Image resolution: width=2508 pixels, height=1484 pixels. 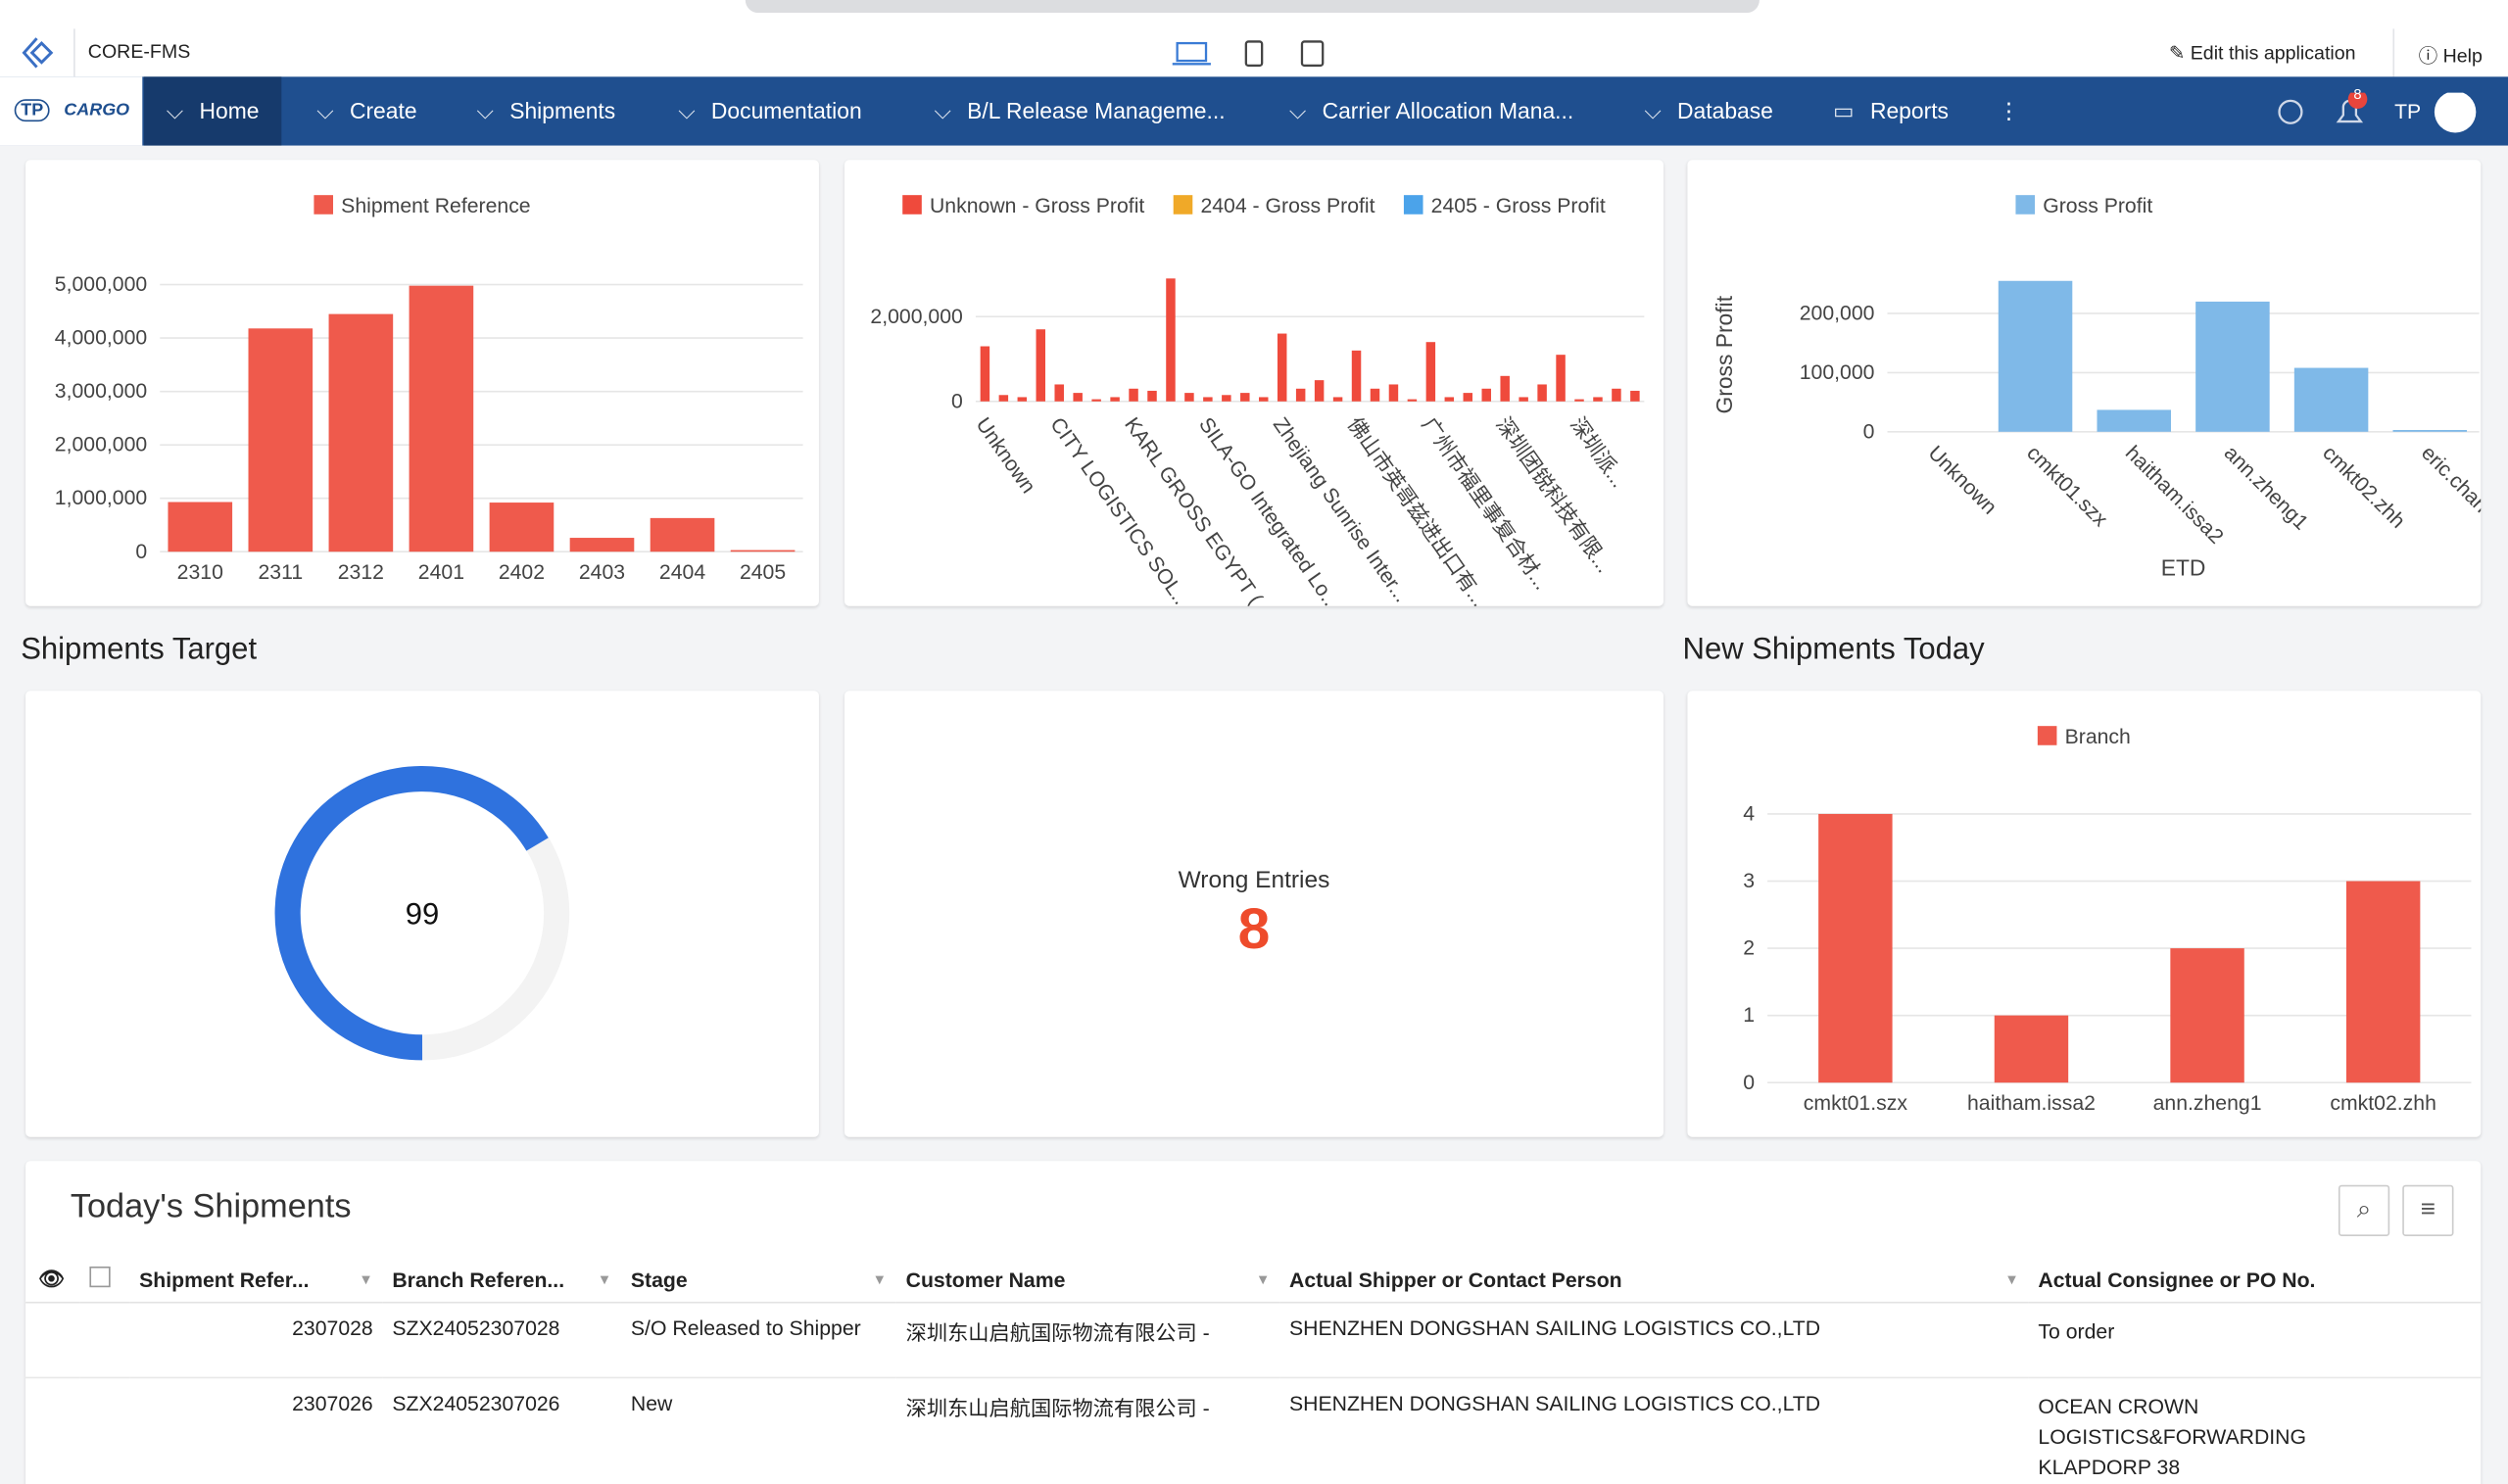 What do you see at coordinates (2266, 488) in the screenshot?
I see `x-tick-label: ann.zheng1` at bounding box center [2266, 488].